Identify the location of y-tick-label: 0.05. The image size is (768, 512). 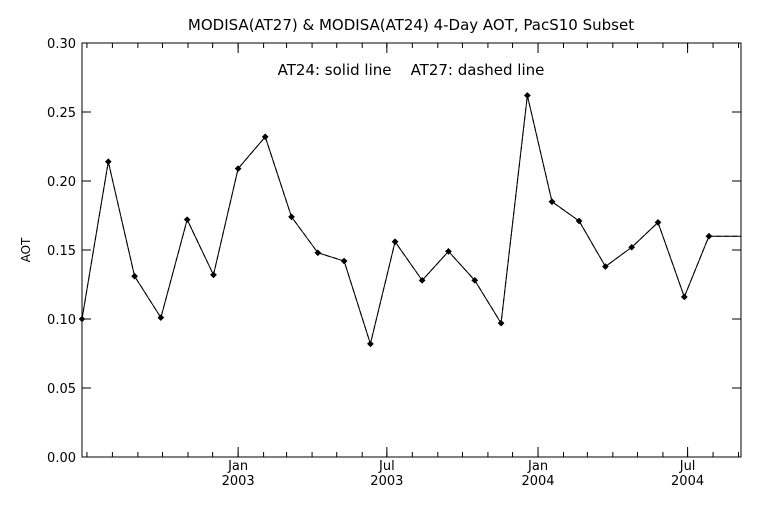
(61, 389).